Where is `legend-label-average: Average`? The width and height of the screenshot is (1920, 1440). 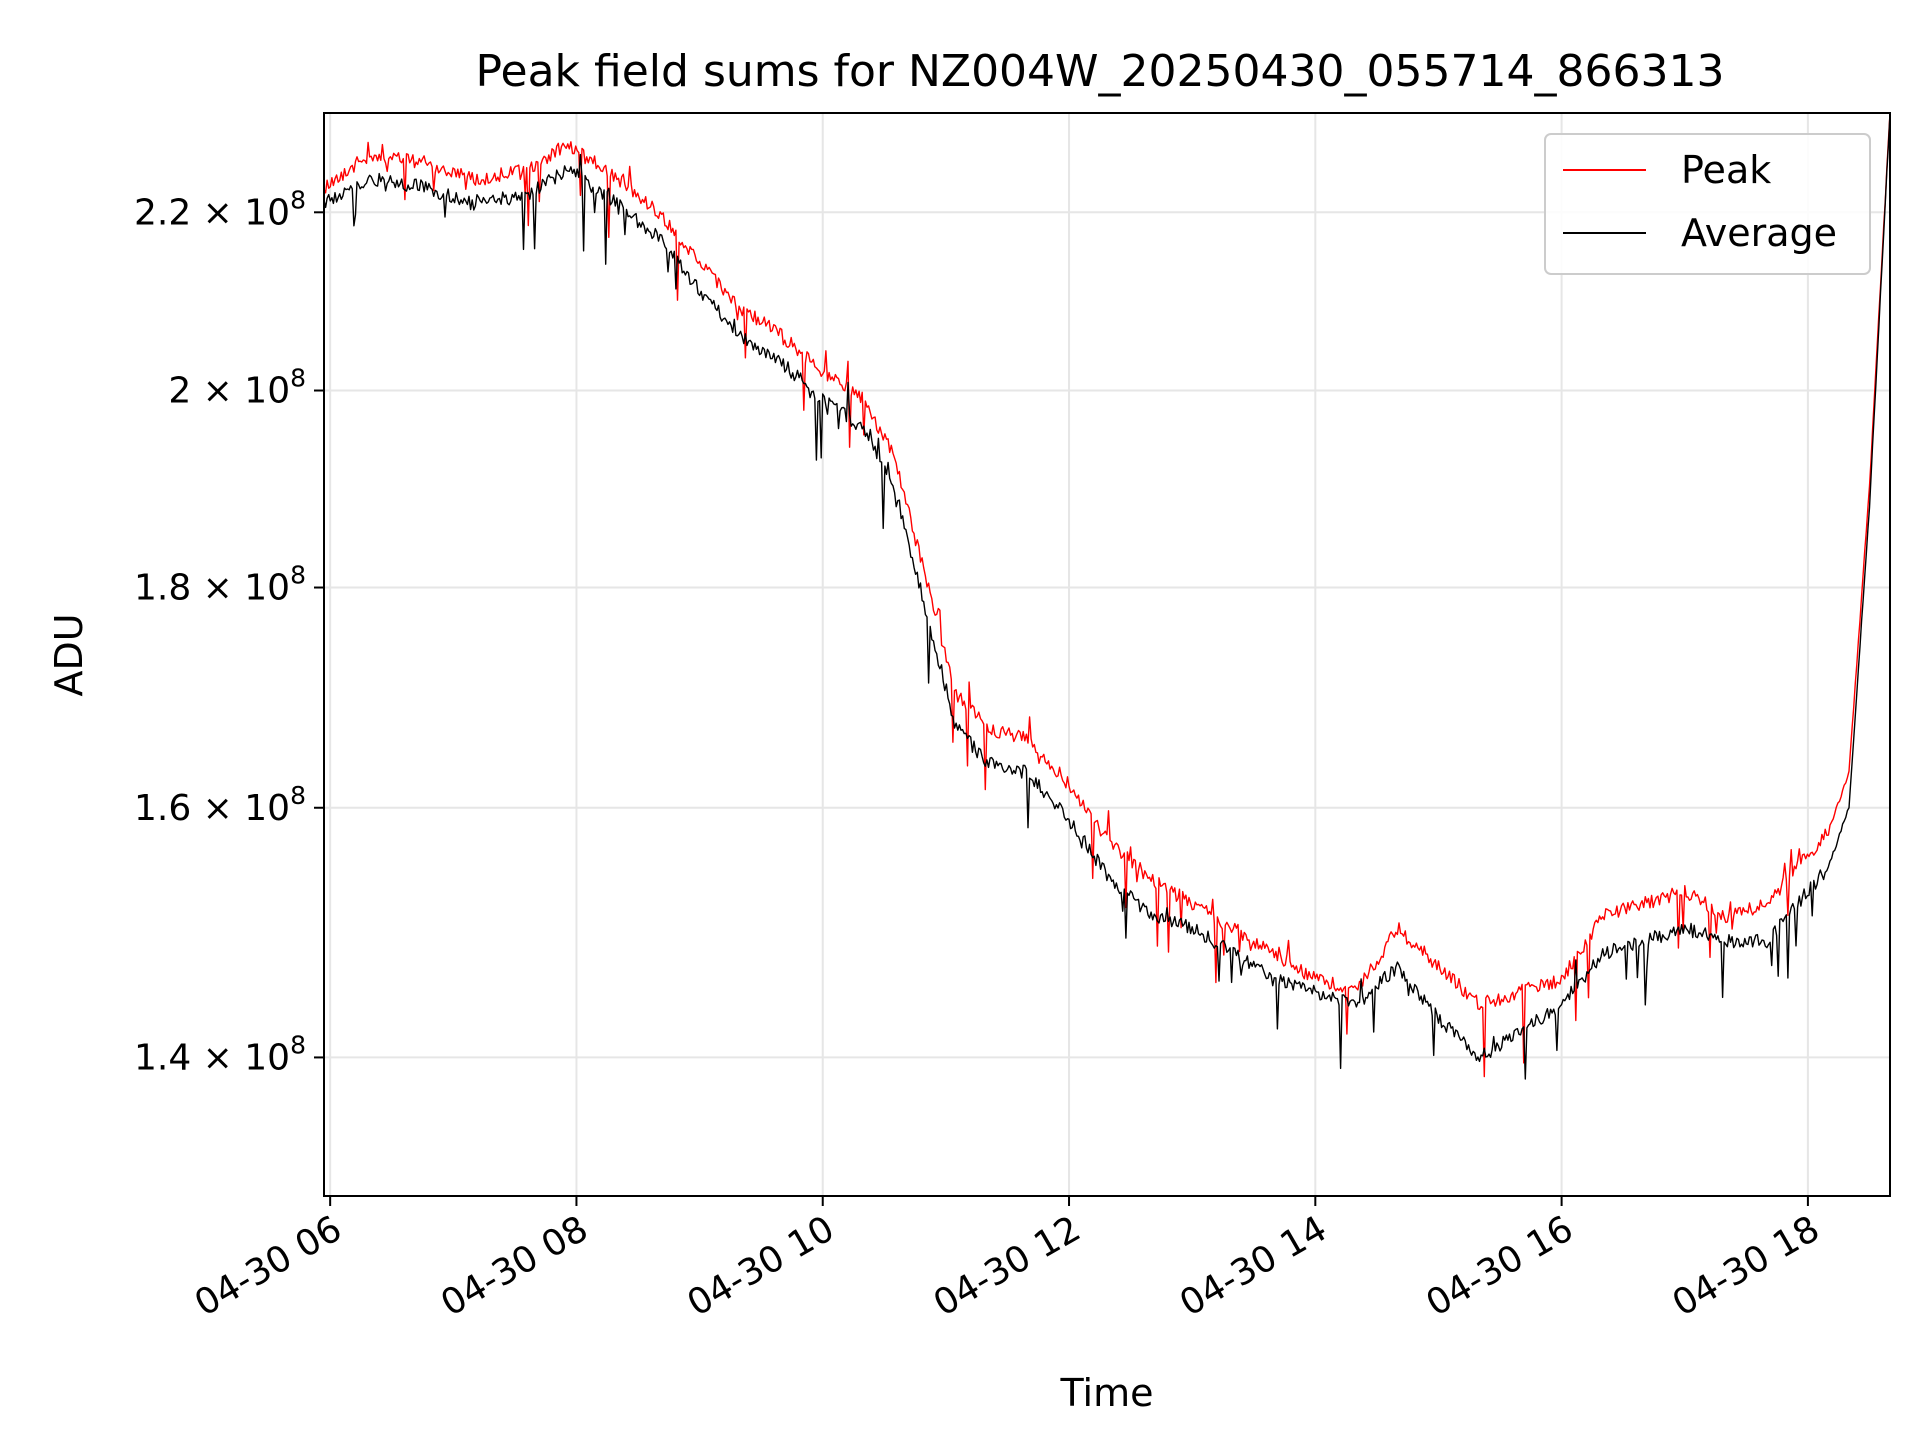
legend-label-average: Average is located at coordinates (1759, 233).